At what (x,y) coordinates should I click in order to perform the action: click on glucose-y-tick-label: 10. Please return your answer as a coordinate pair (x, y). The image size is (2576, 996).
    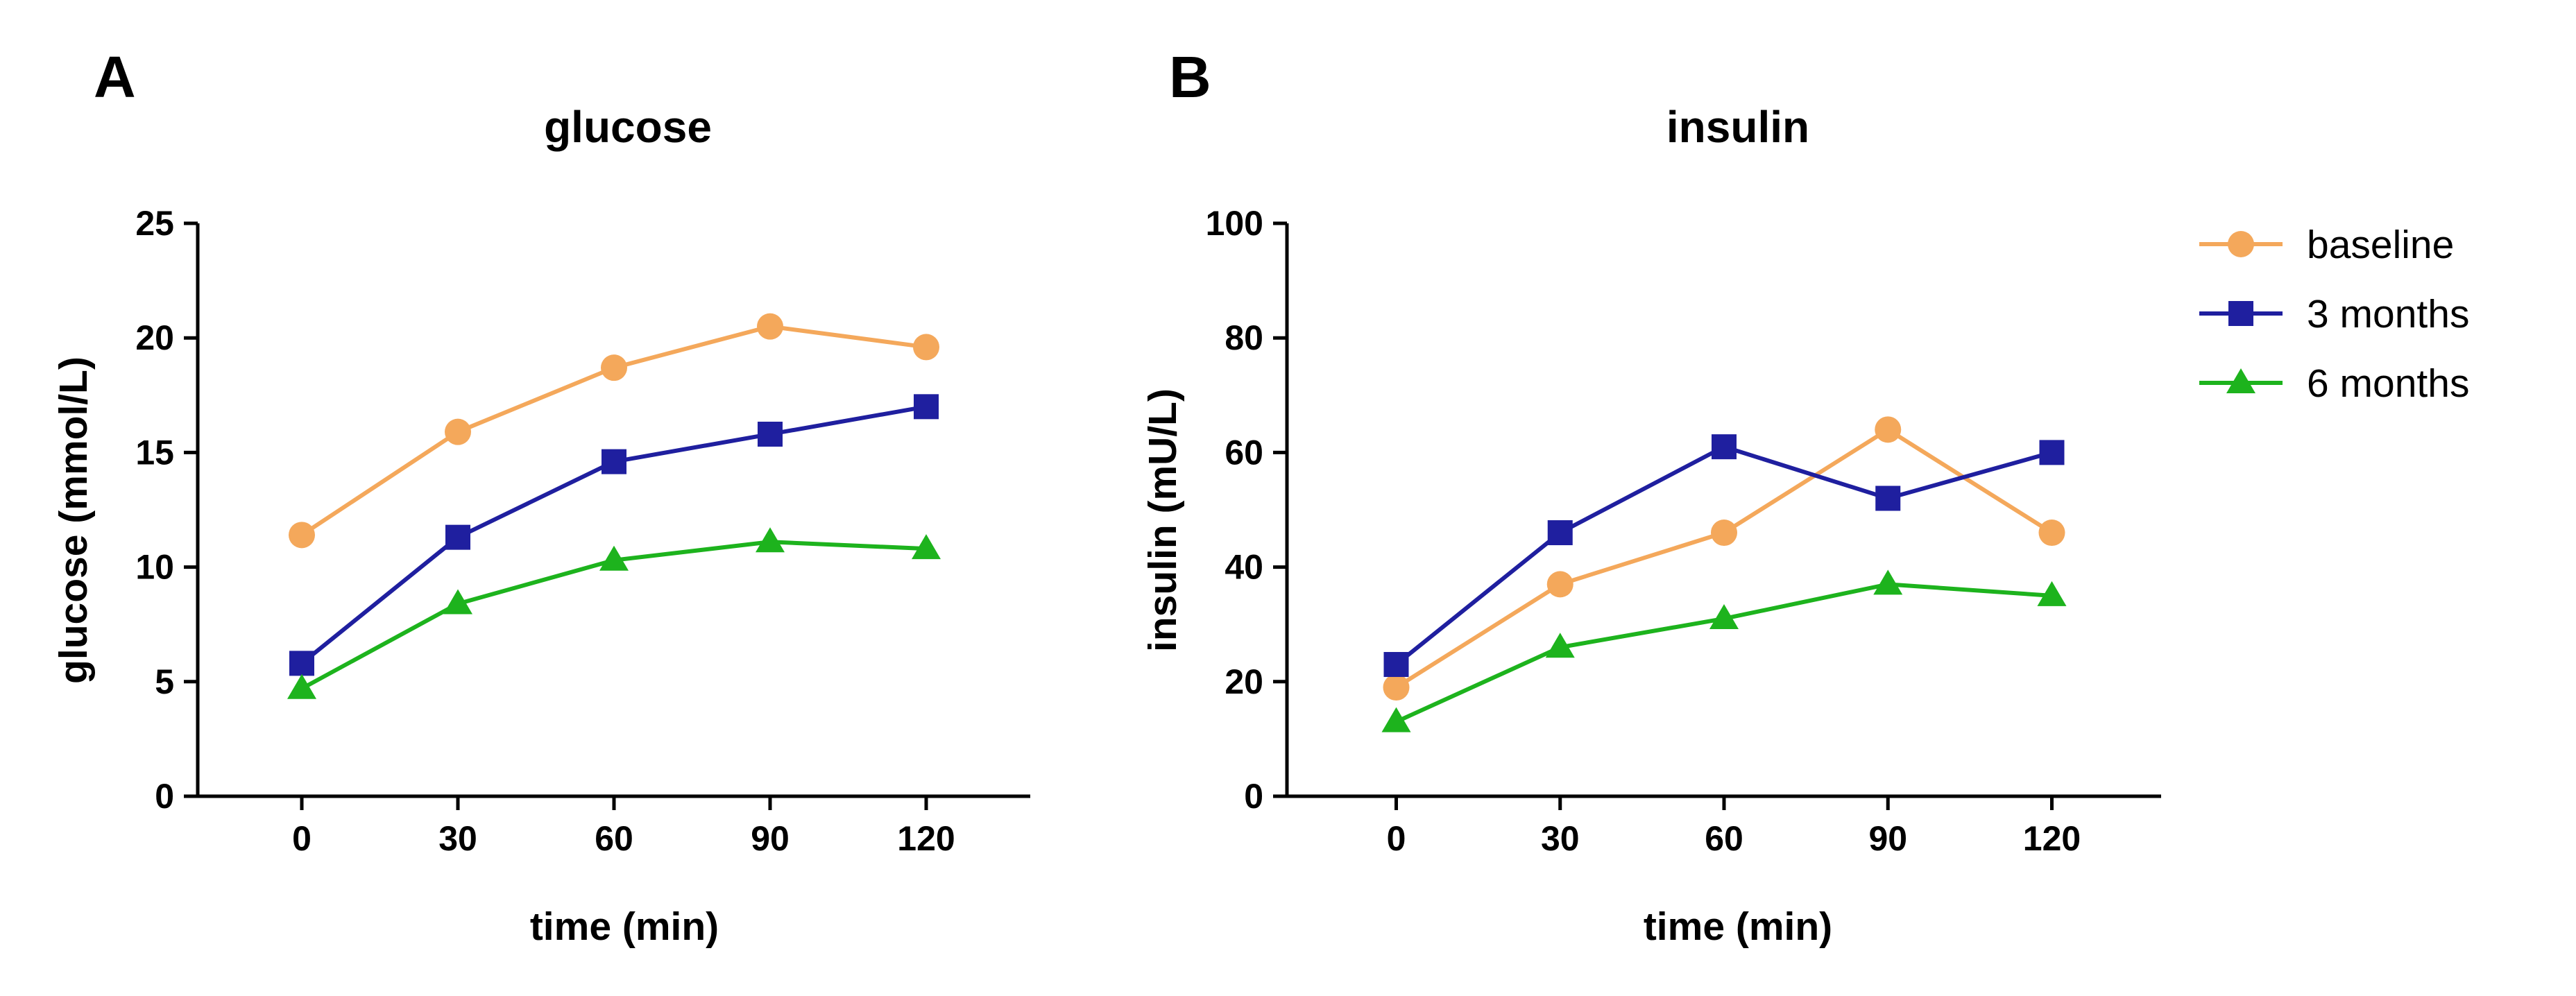
    Looking at the image, I should click on (154, 567).